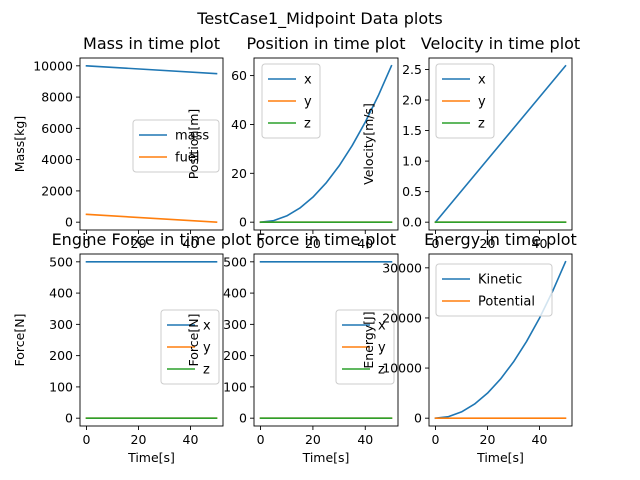  What do you see at coordinates (412, 191) in the screenshot?
I see `y-tick-label: 0.5` at bounding box center [412, 191].